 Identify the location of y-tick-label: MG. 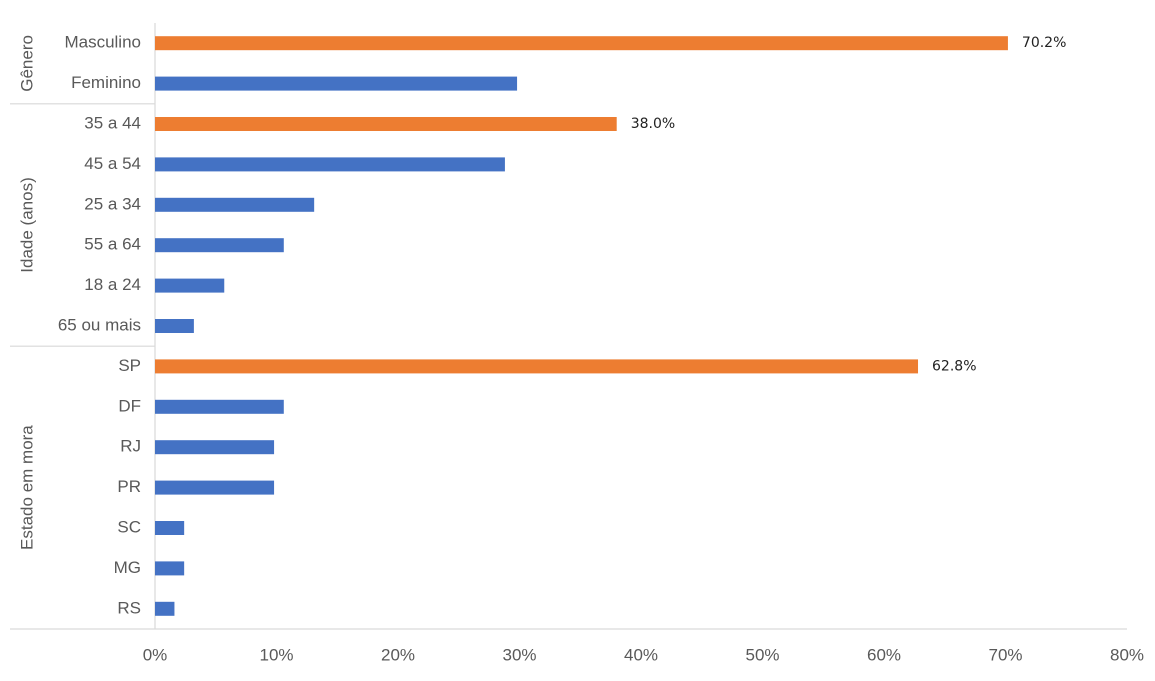
(127, 567).